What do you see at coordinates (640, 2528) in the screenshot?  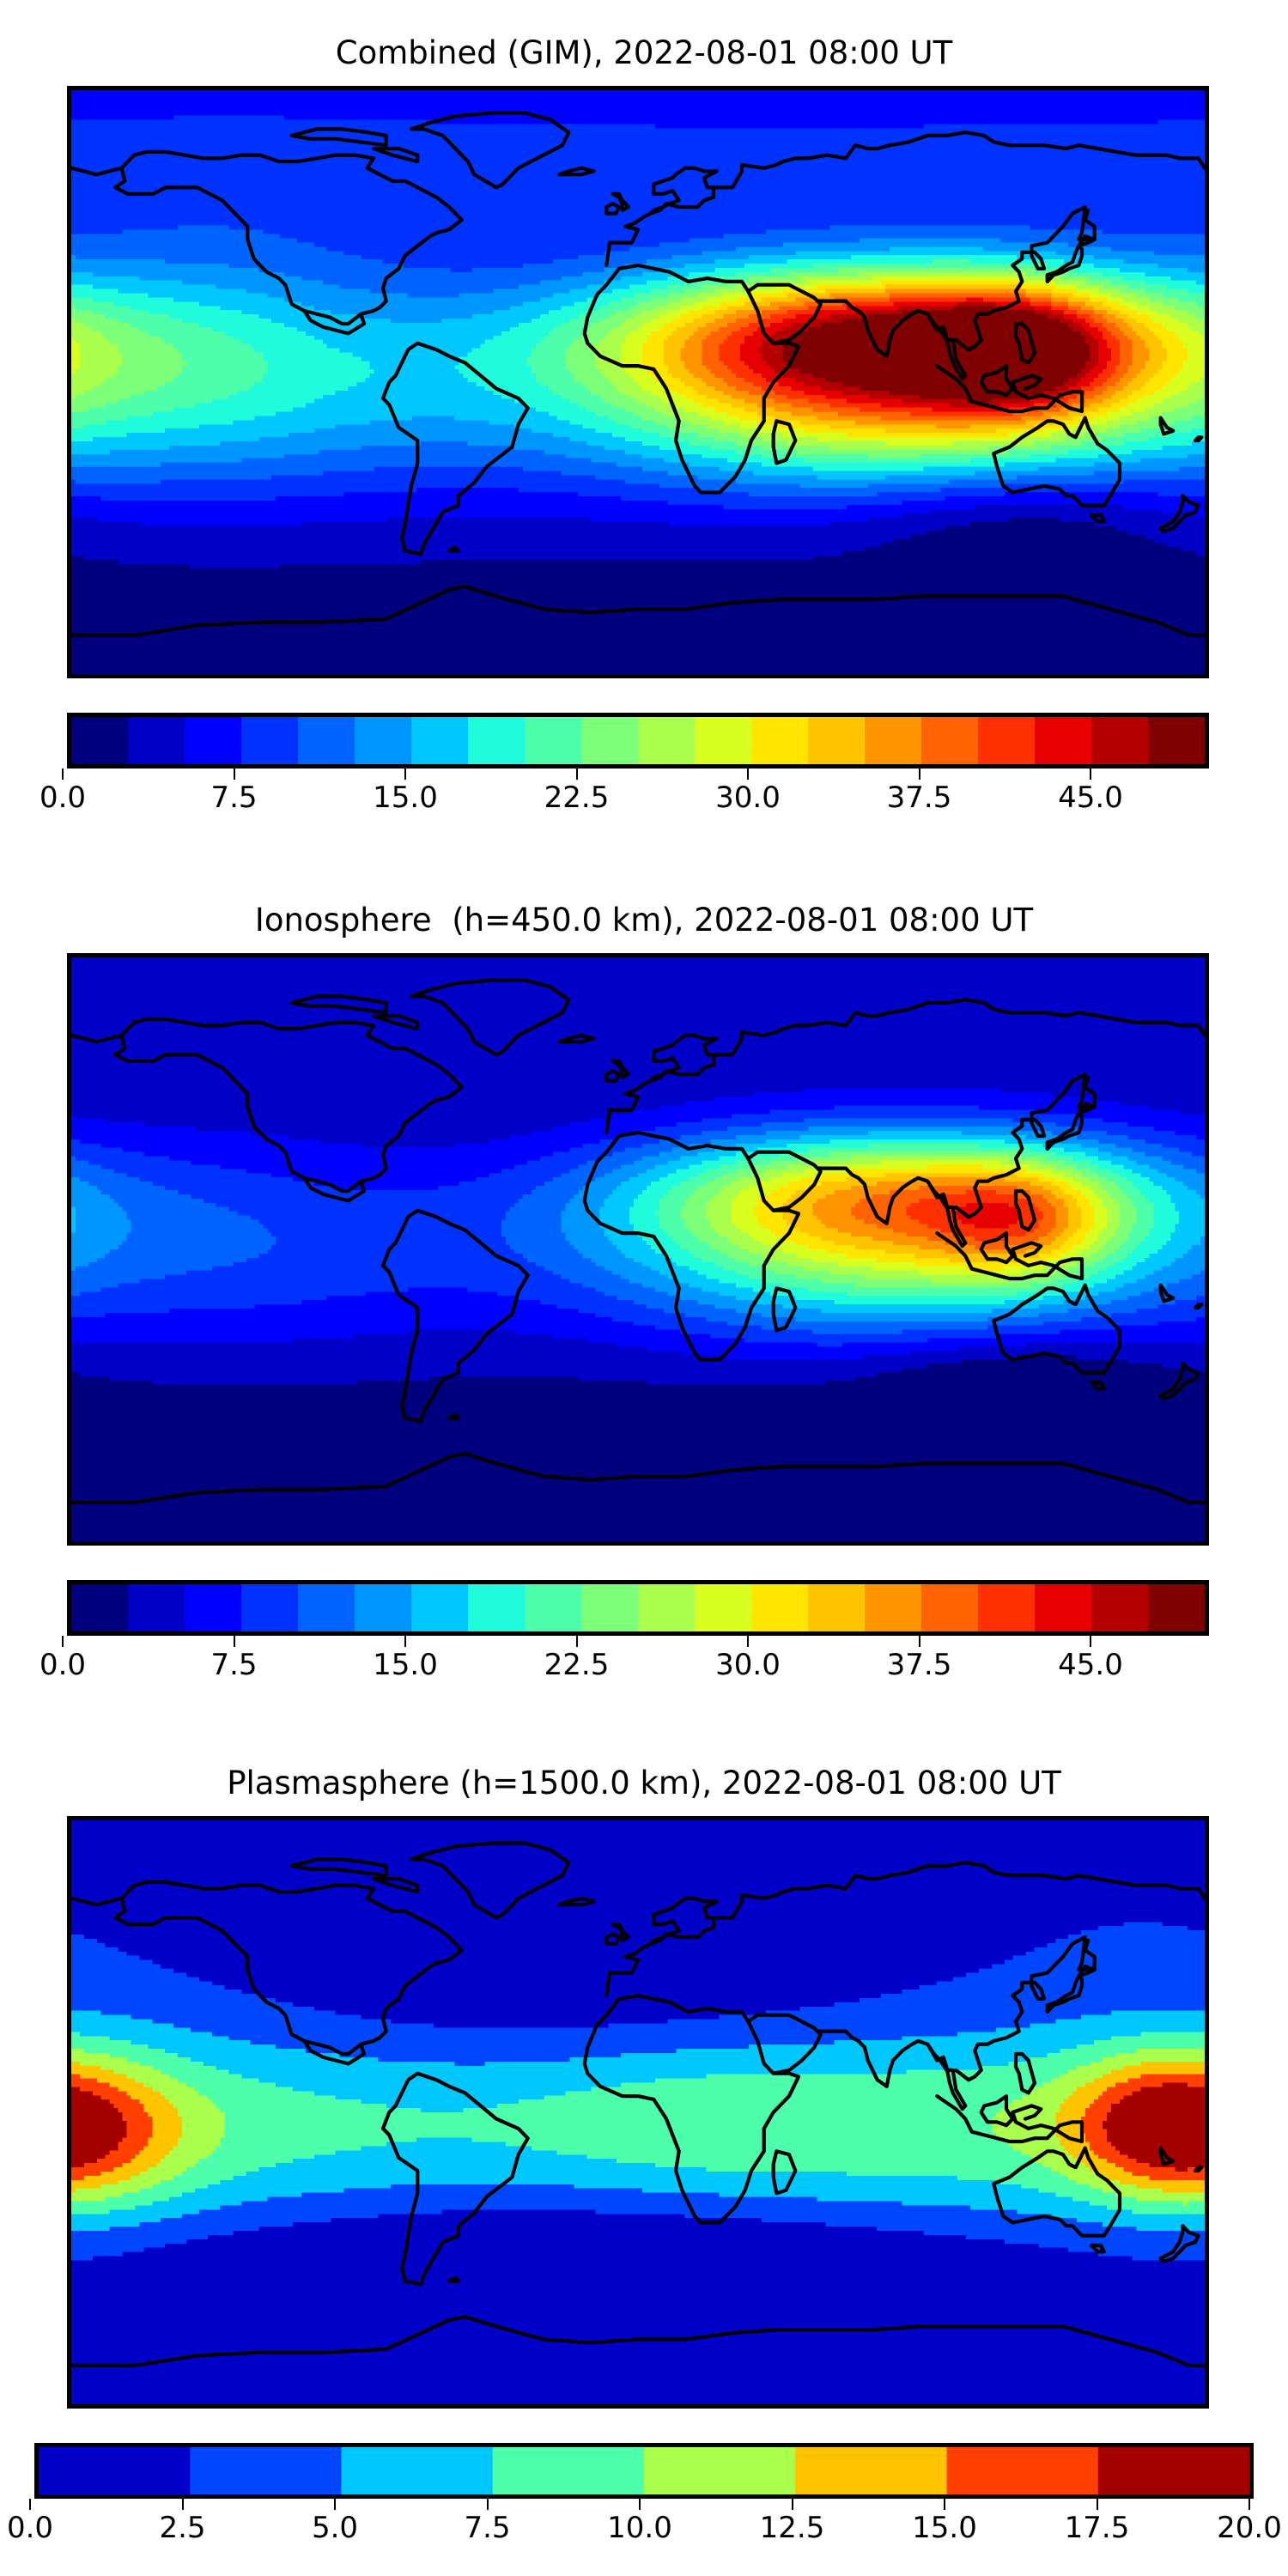 I see `colorbar-tick-label: 10.0` at bounding box center [640, 2528].